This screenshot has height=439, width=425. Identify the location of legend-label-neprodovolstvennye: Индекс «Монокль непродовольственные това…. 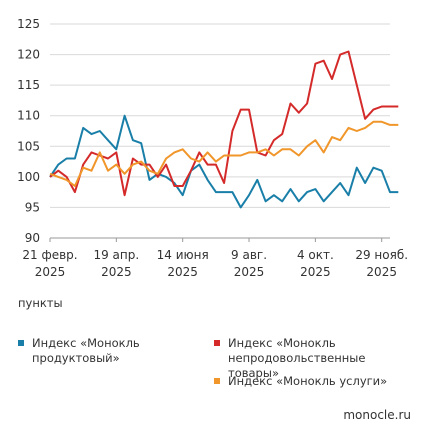
(297, 358).